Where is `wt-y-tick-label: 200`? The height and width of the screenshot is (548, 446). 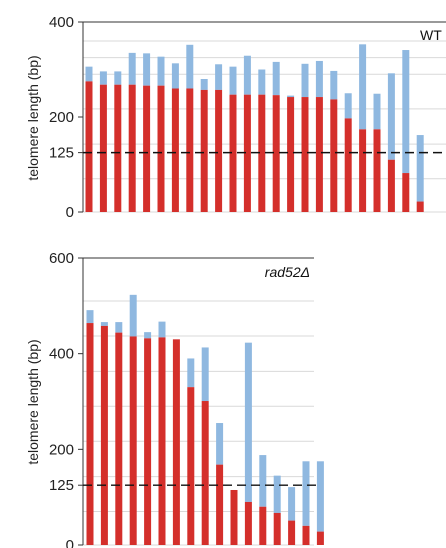
wt-y-tick-label: 200 is located at coordinates (61, 117).